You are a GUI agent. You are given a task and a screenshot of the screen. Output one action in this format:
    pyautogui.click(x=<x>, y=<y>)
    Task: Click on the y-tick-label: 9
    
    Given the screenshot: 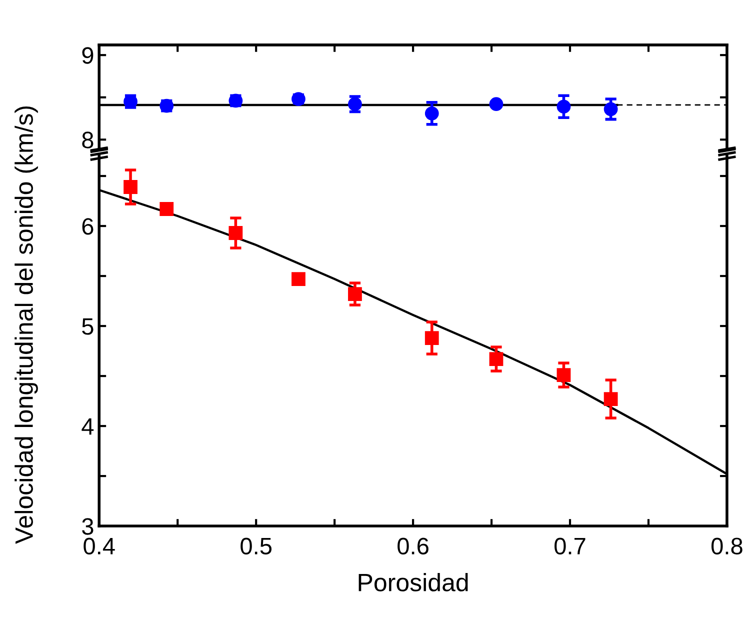 What is the action you would take?
    pyautogui.click(x=88, y=55)
    